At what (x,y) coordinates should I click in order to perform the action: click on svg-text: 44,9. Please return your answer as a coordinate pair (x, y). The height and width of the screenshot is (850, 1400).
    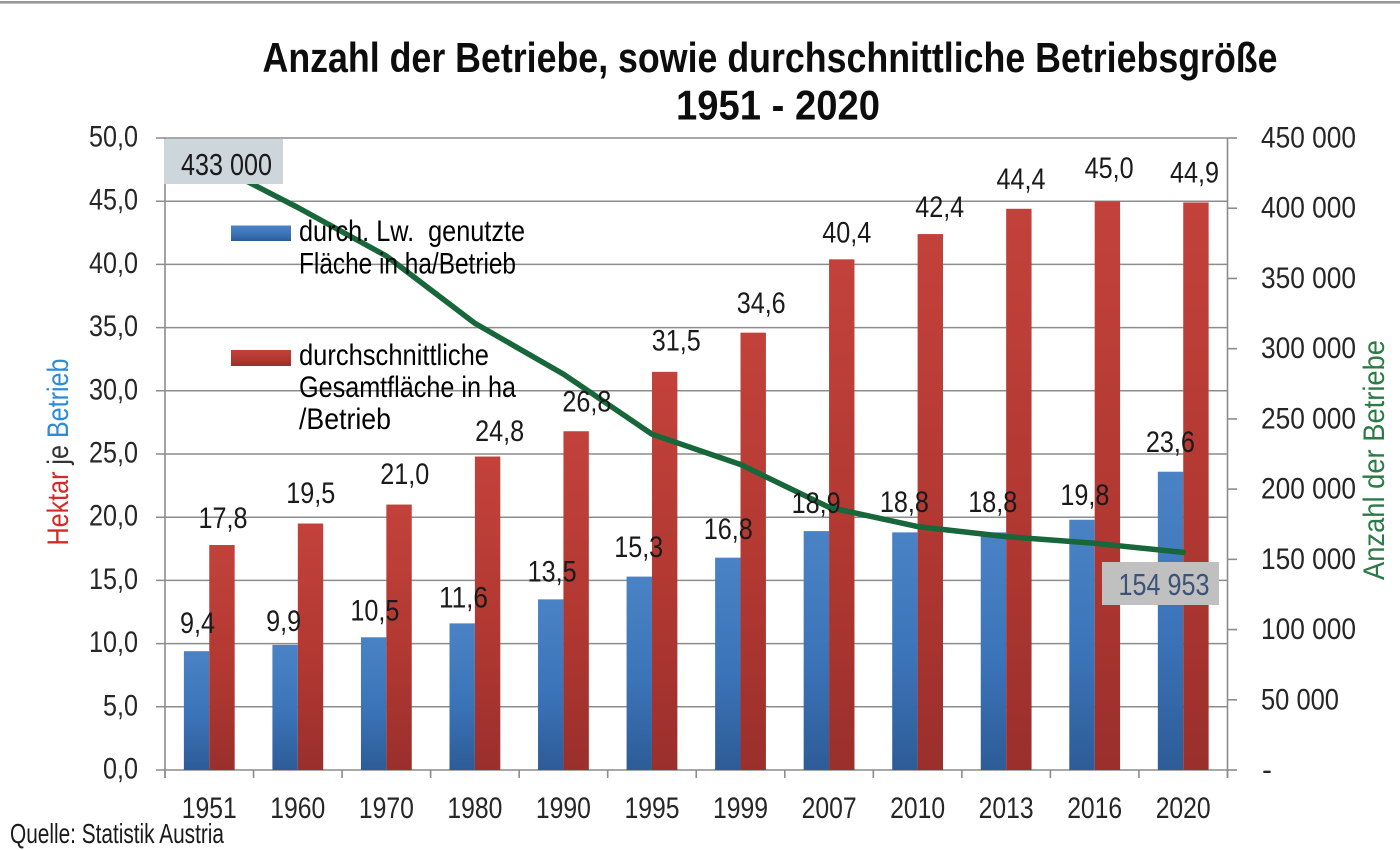
    Looking at the image, I should click on (1194, 173).